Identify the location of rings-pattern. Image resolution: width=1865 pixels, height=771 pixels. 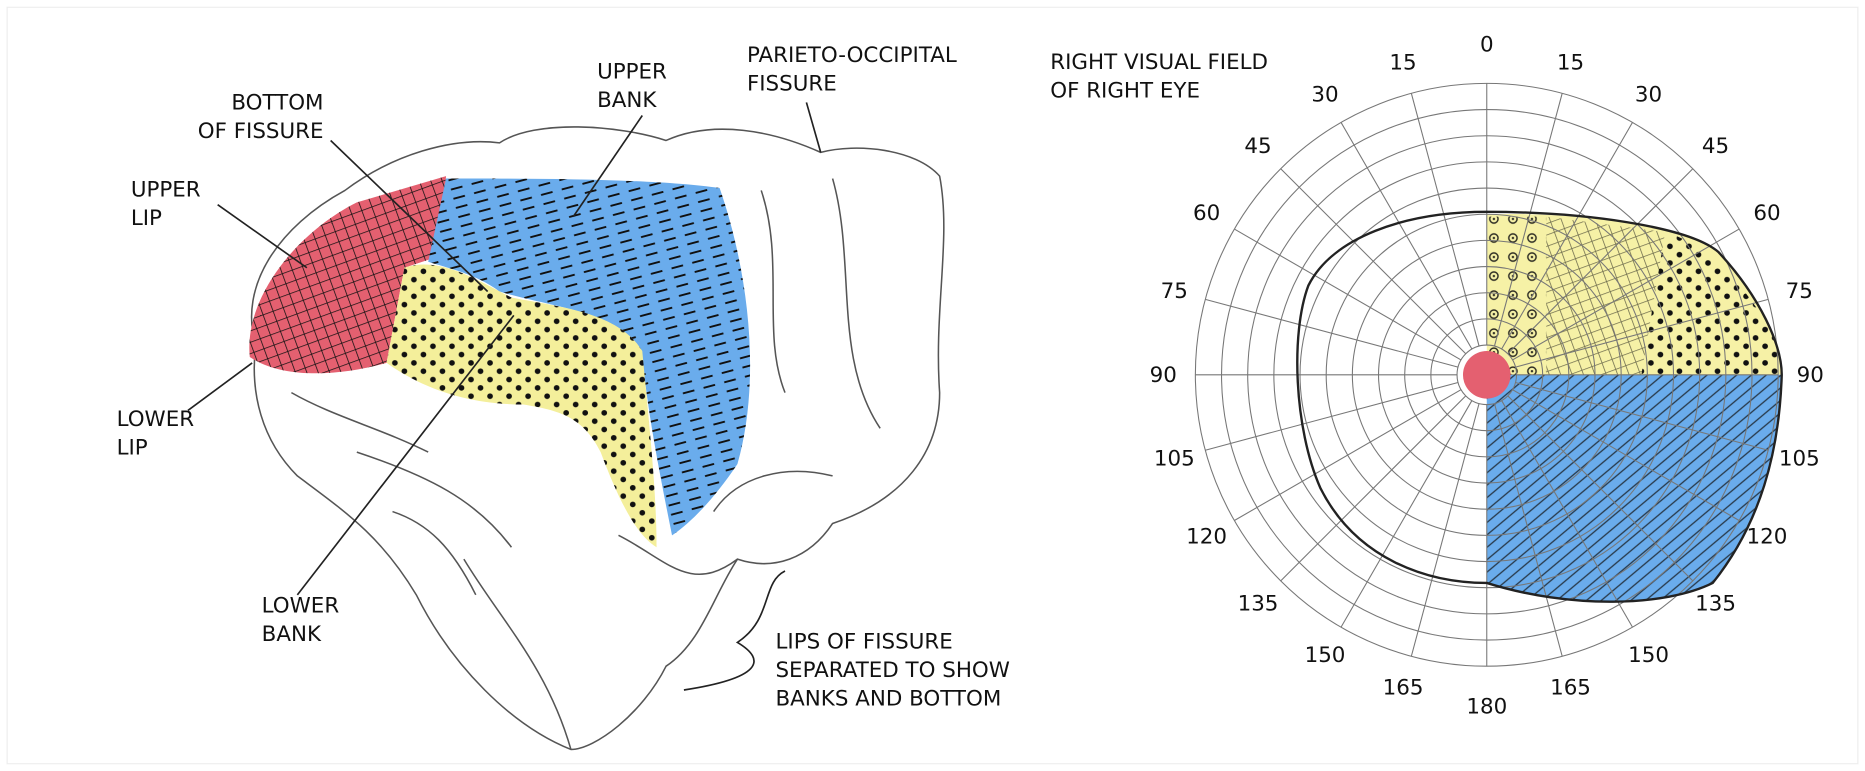
(1516, 295).